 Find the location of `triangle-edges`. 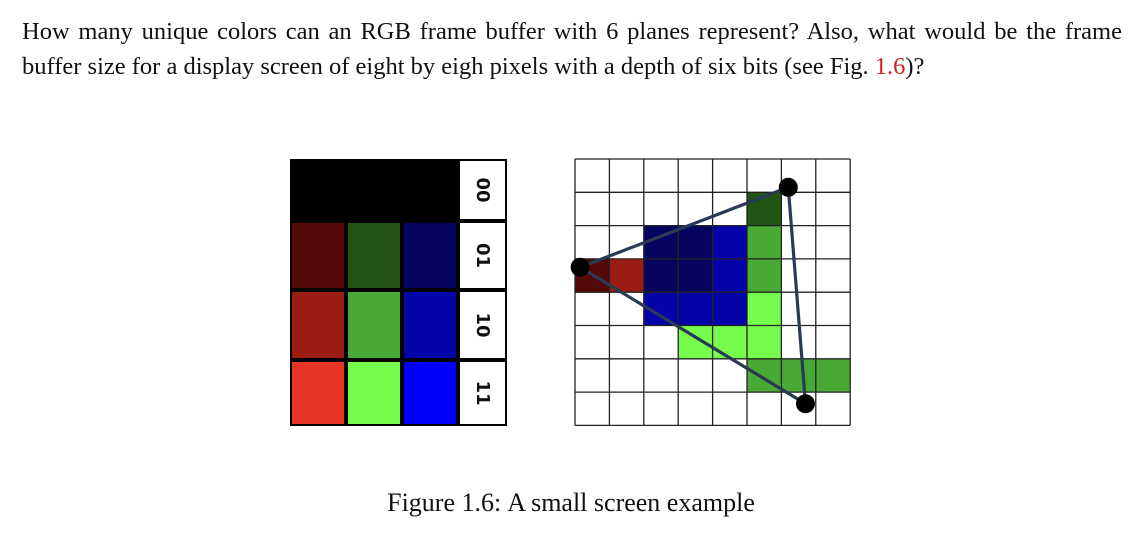

triangle-edges is located at coordinates (693, 295).